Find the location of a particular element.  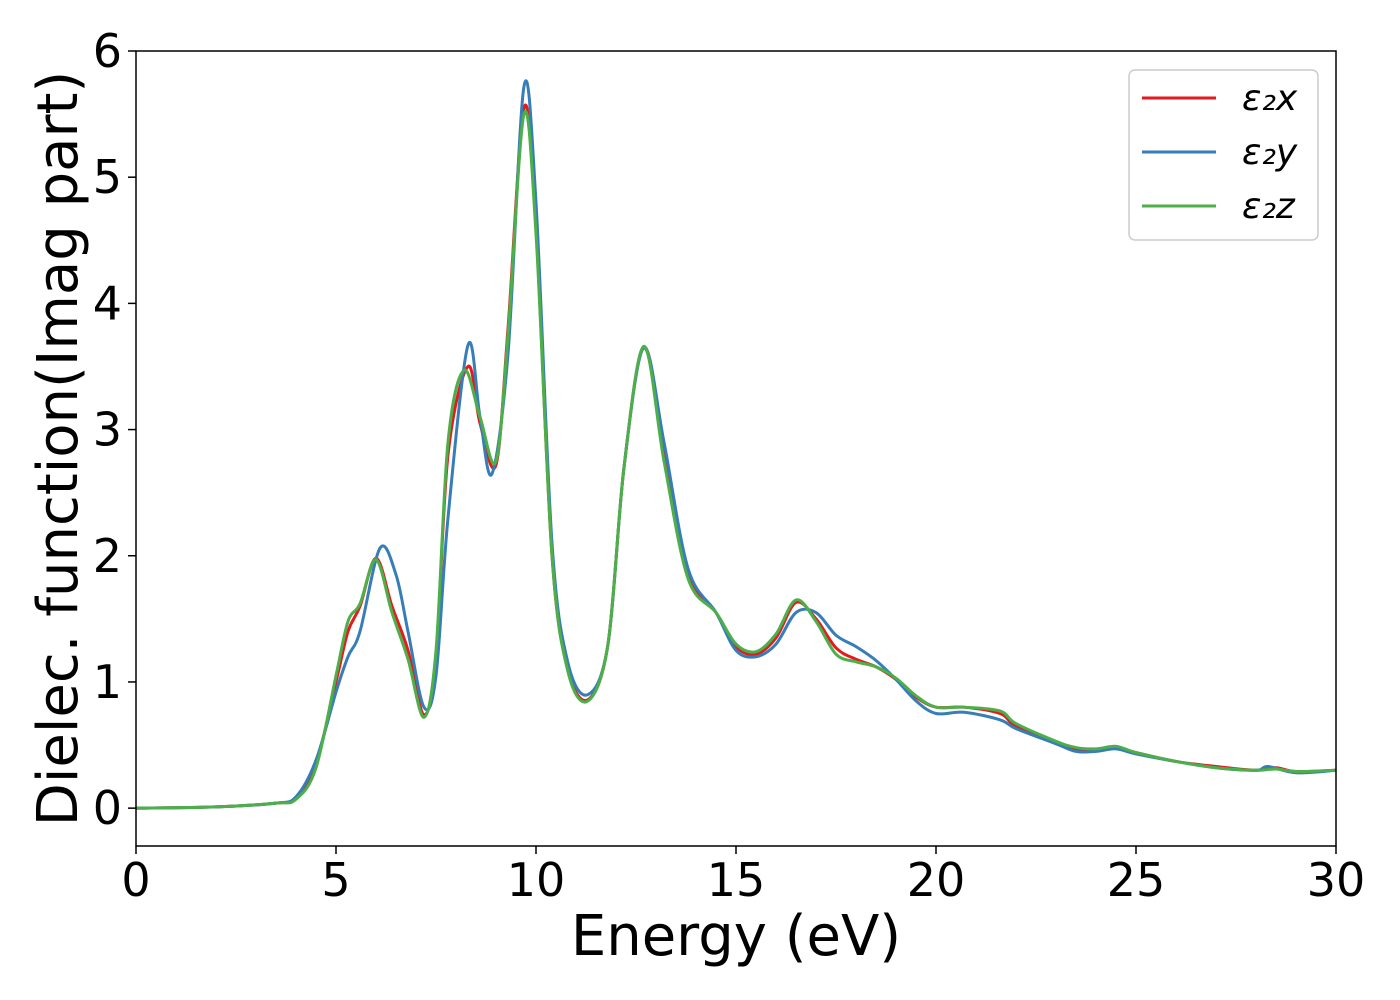

y-tick-label: 0 is located at coordinates (107, 808).